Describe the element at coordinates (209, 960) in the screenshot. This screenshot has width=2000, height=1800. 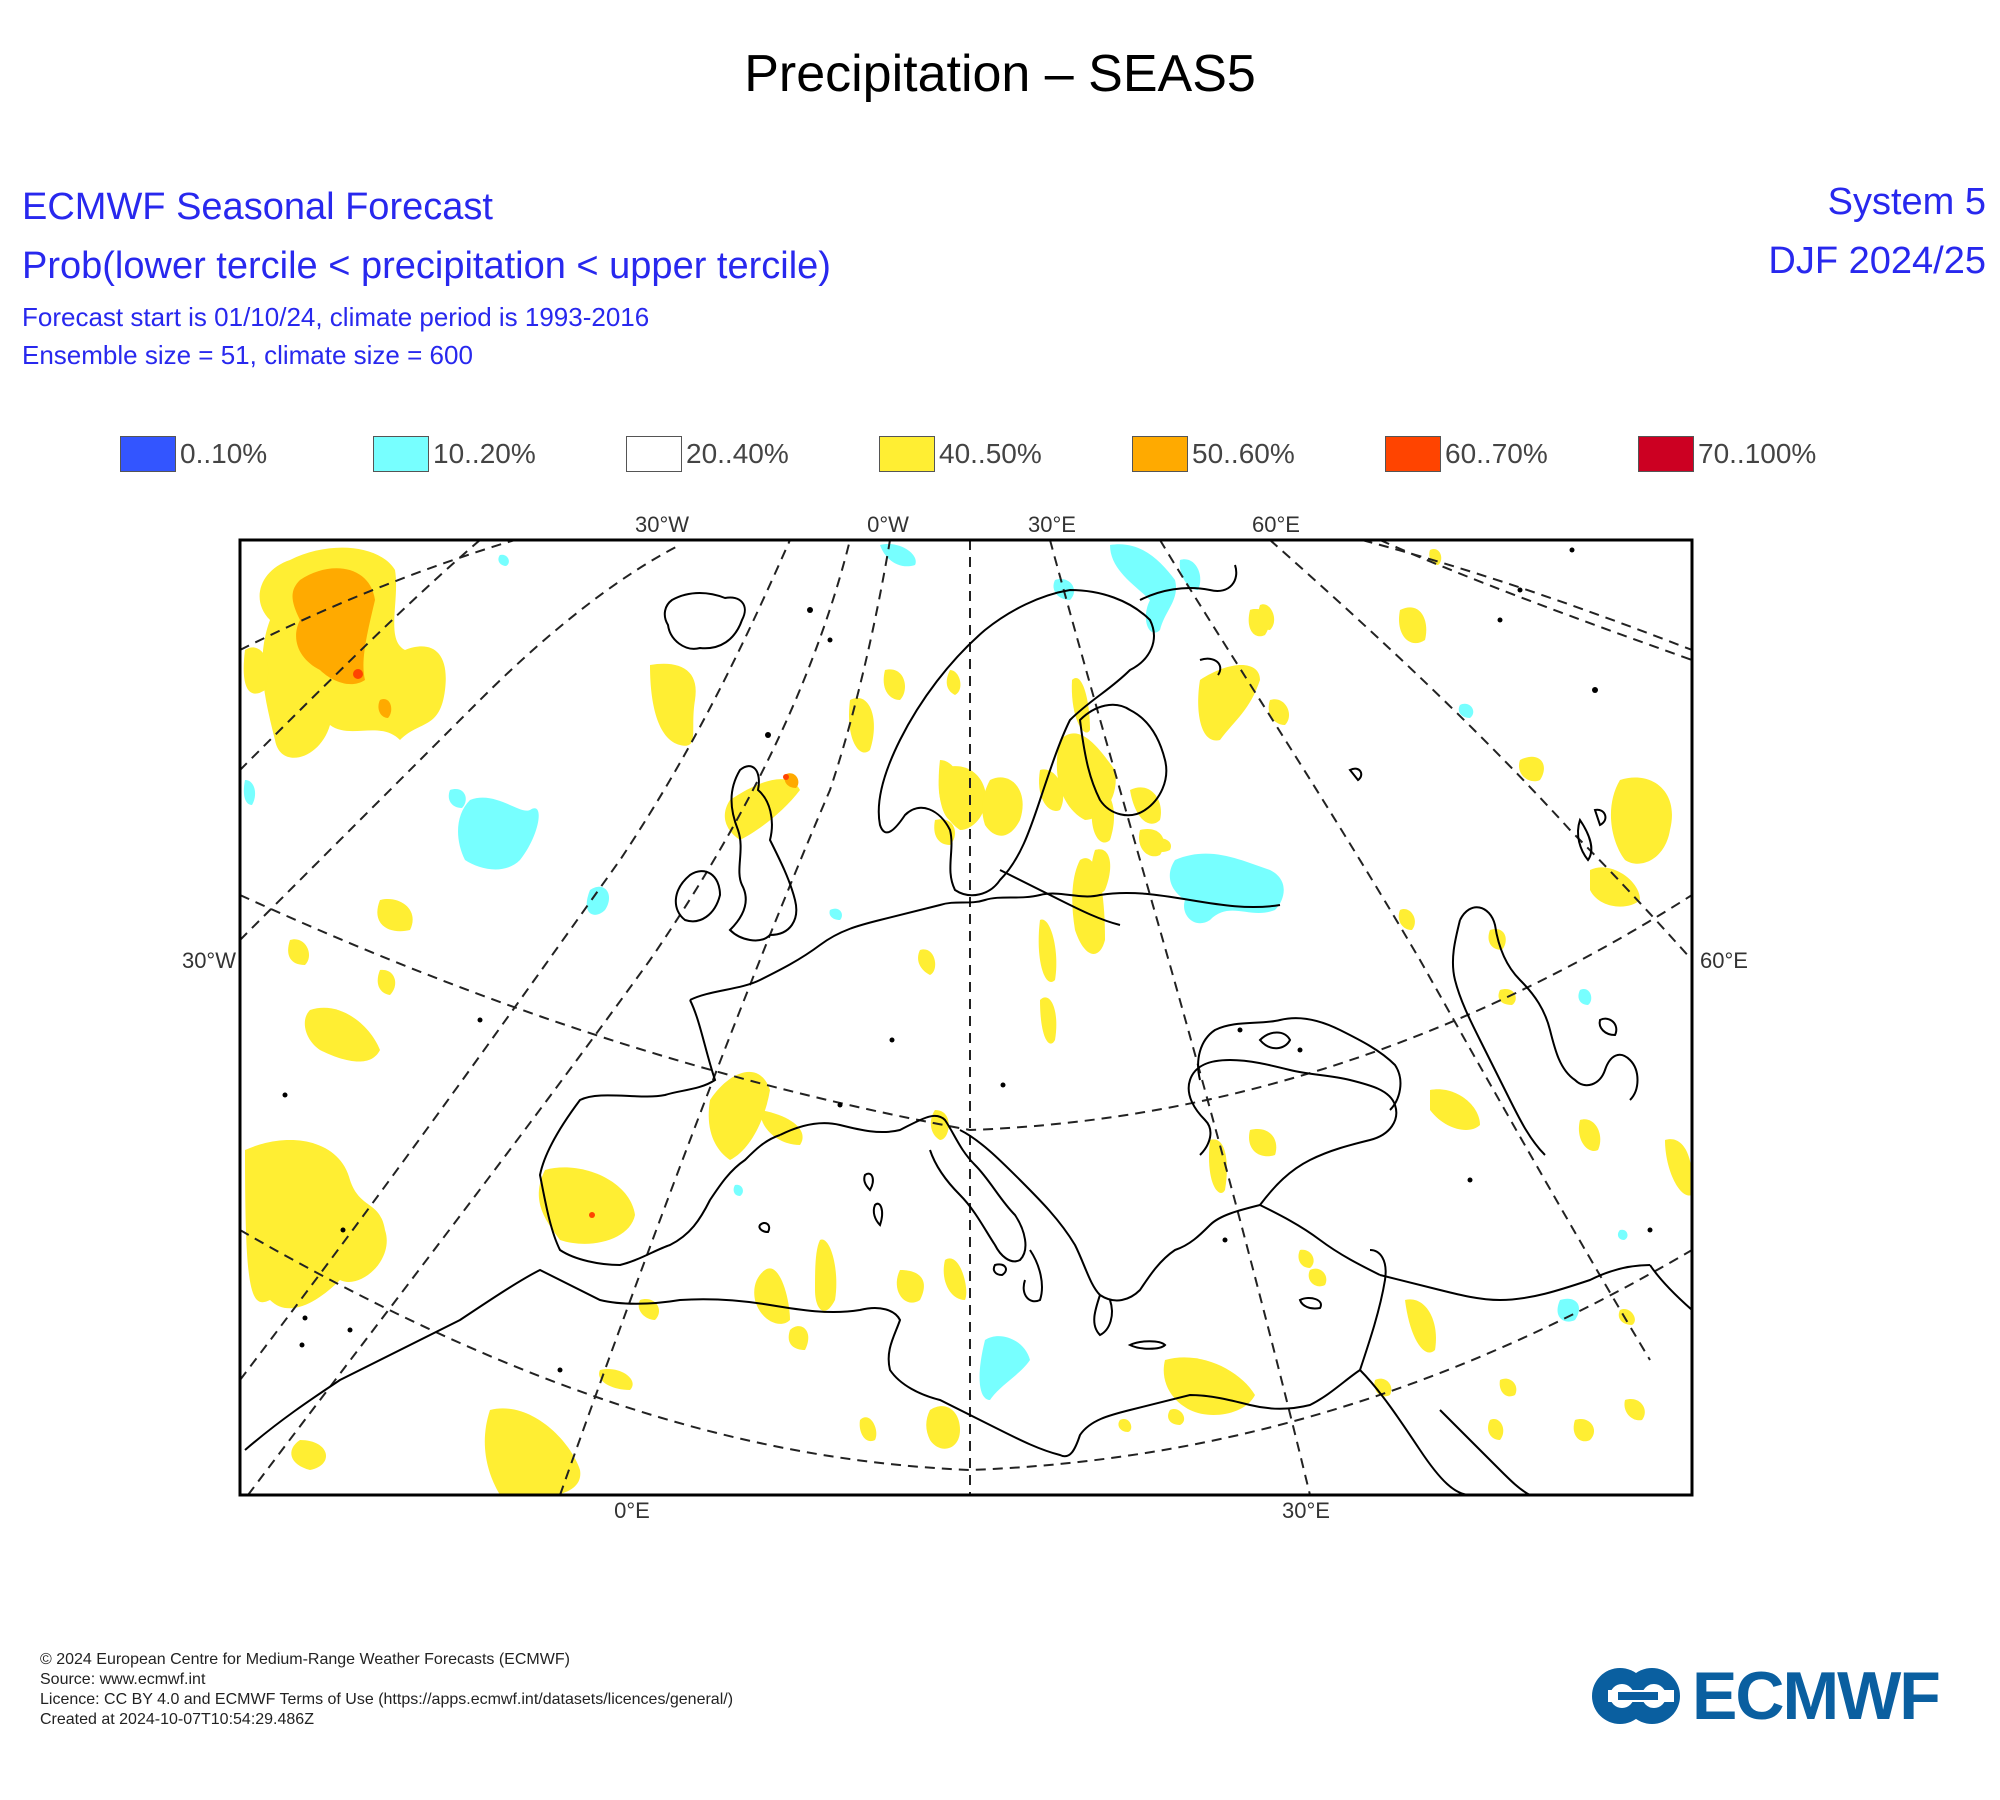
I see `left-lon-label: 30°W` at that location.